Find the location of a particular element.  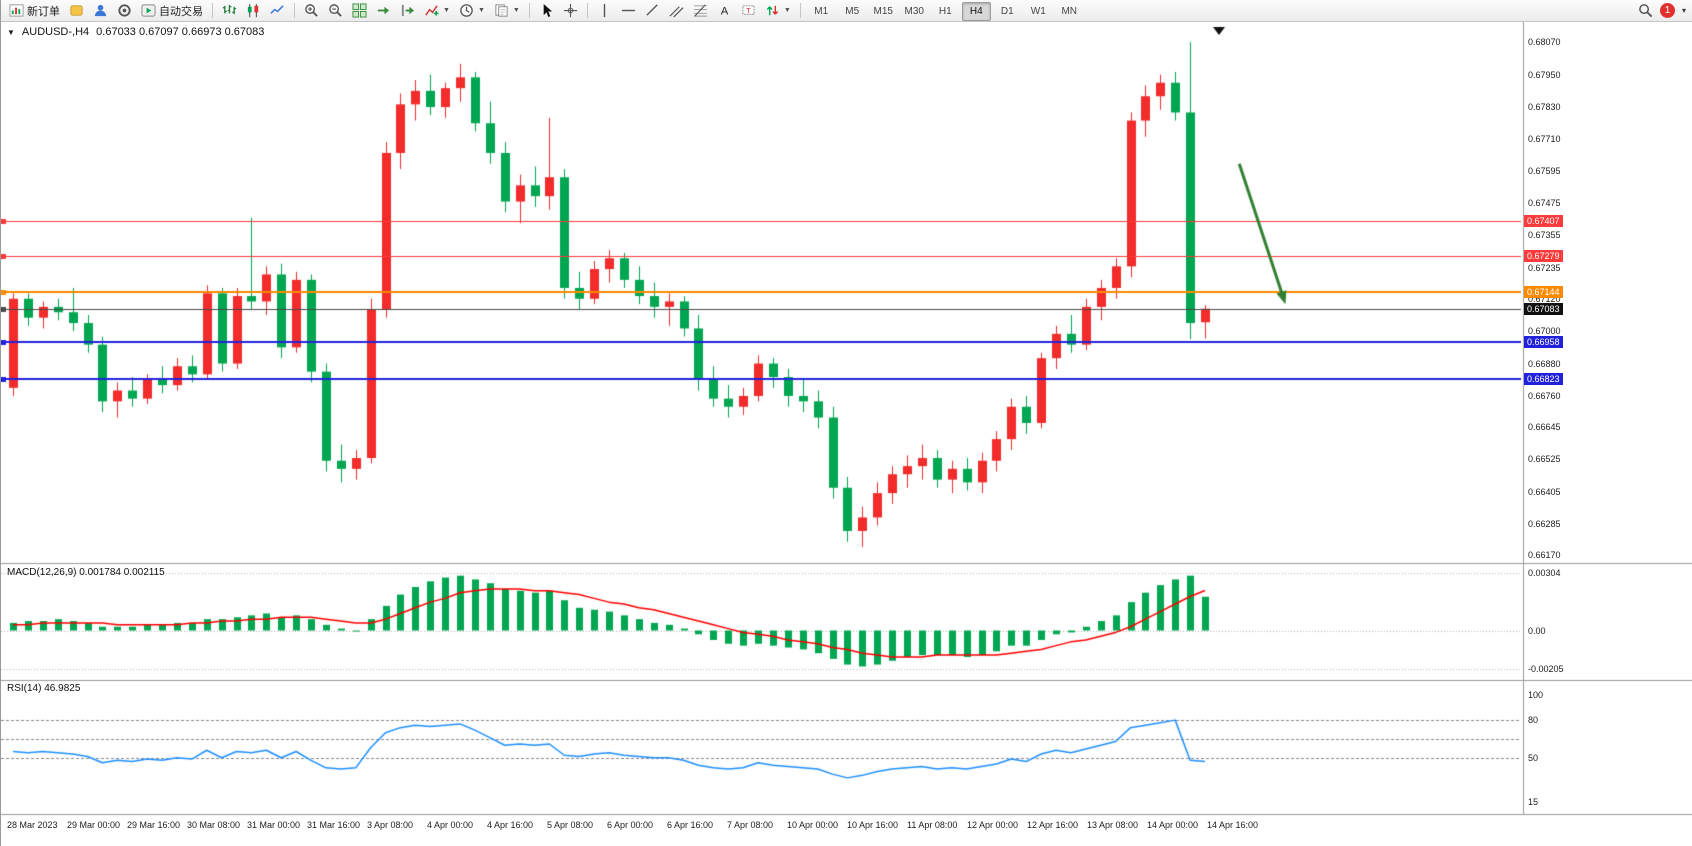

timeframe-button-m30: M30 is located at coordinates (914, 11).